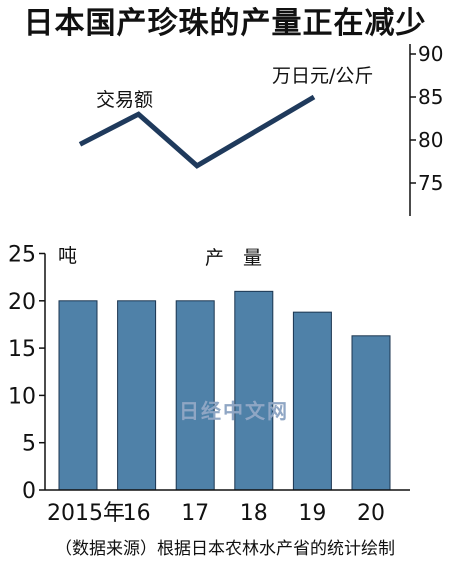  Describe the element at coordinates (29, 491) in the screenshot. I see `production-tick-label: 0` at that location.